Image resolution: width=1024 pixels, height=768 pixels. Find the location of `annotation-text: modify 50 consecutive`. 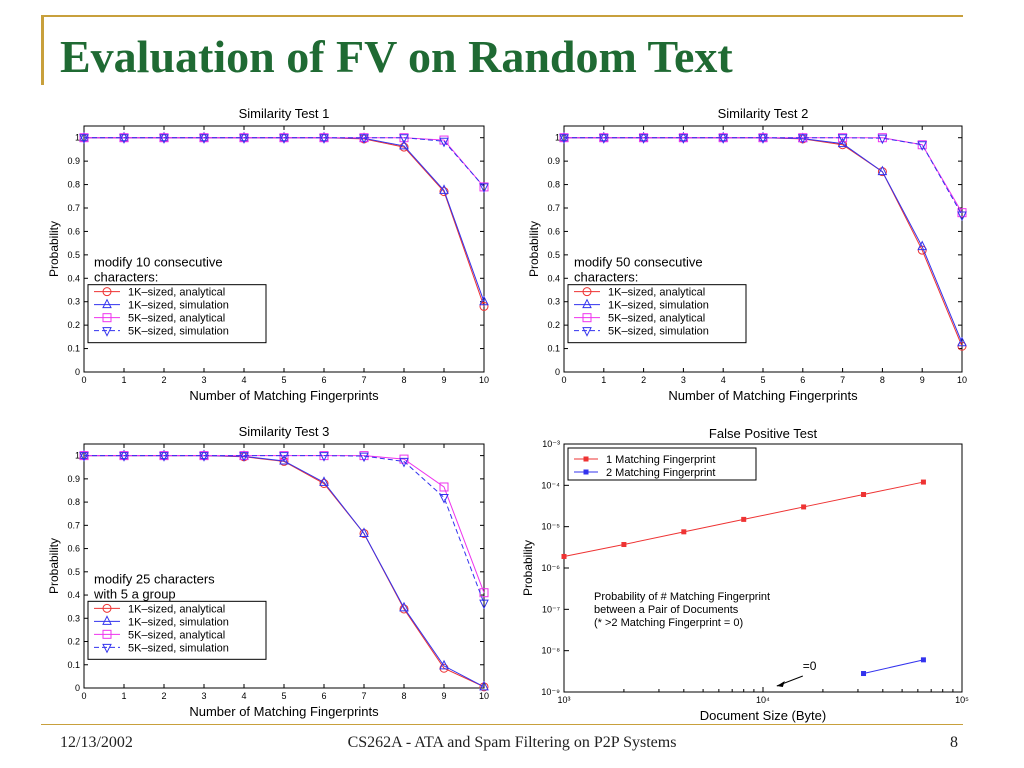

annotation-text: modify 50 consecutive is located at coordinates (638, 262).